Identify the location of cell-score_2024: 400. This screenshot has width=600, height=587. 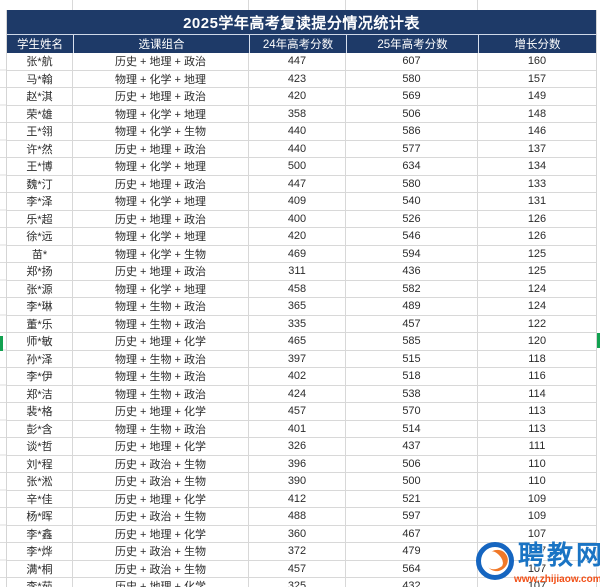
(297, 218).